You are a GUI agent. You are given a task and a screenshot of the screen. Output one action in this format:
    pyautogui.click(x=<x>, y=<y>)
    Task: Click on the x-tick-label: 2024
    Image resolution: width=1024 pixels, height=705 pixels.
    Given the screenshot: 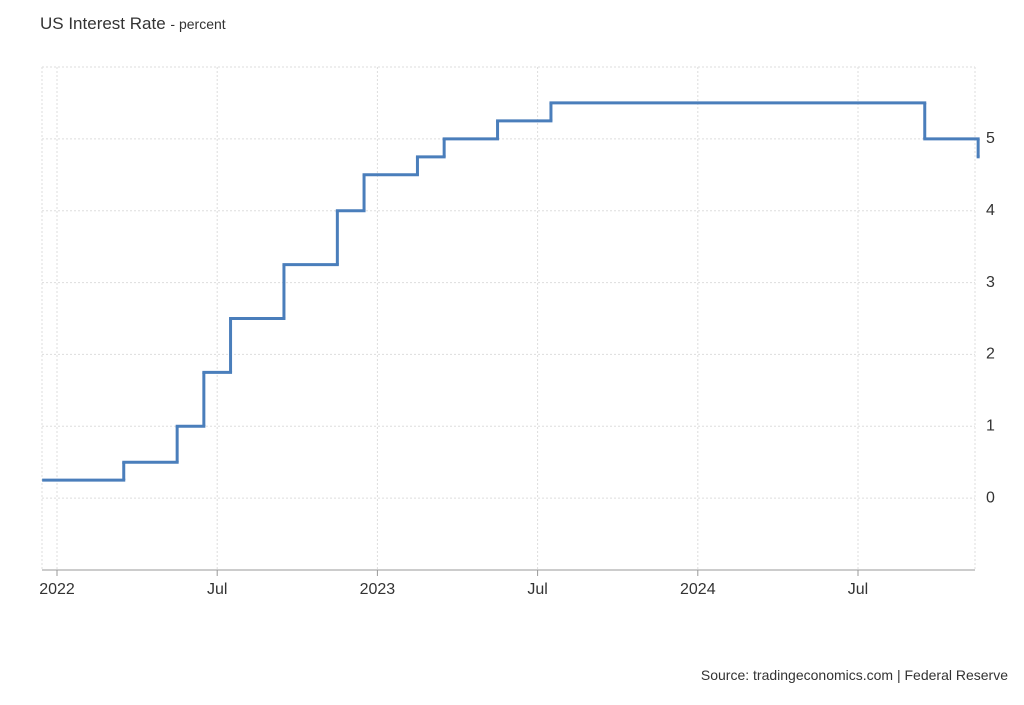 What is the action you would take?
    pyautogui.click(x=698, y=589)
    